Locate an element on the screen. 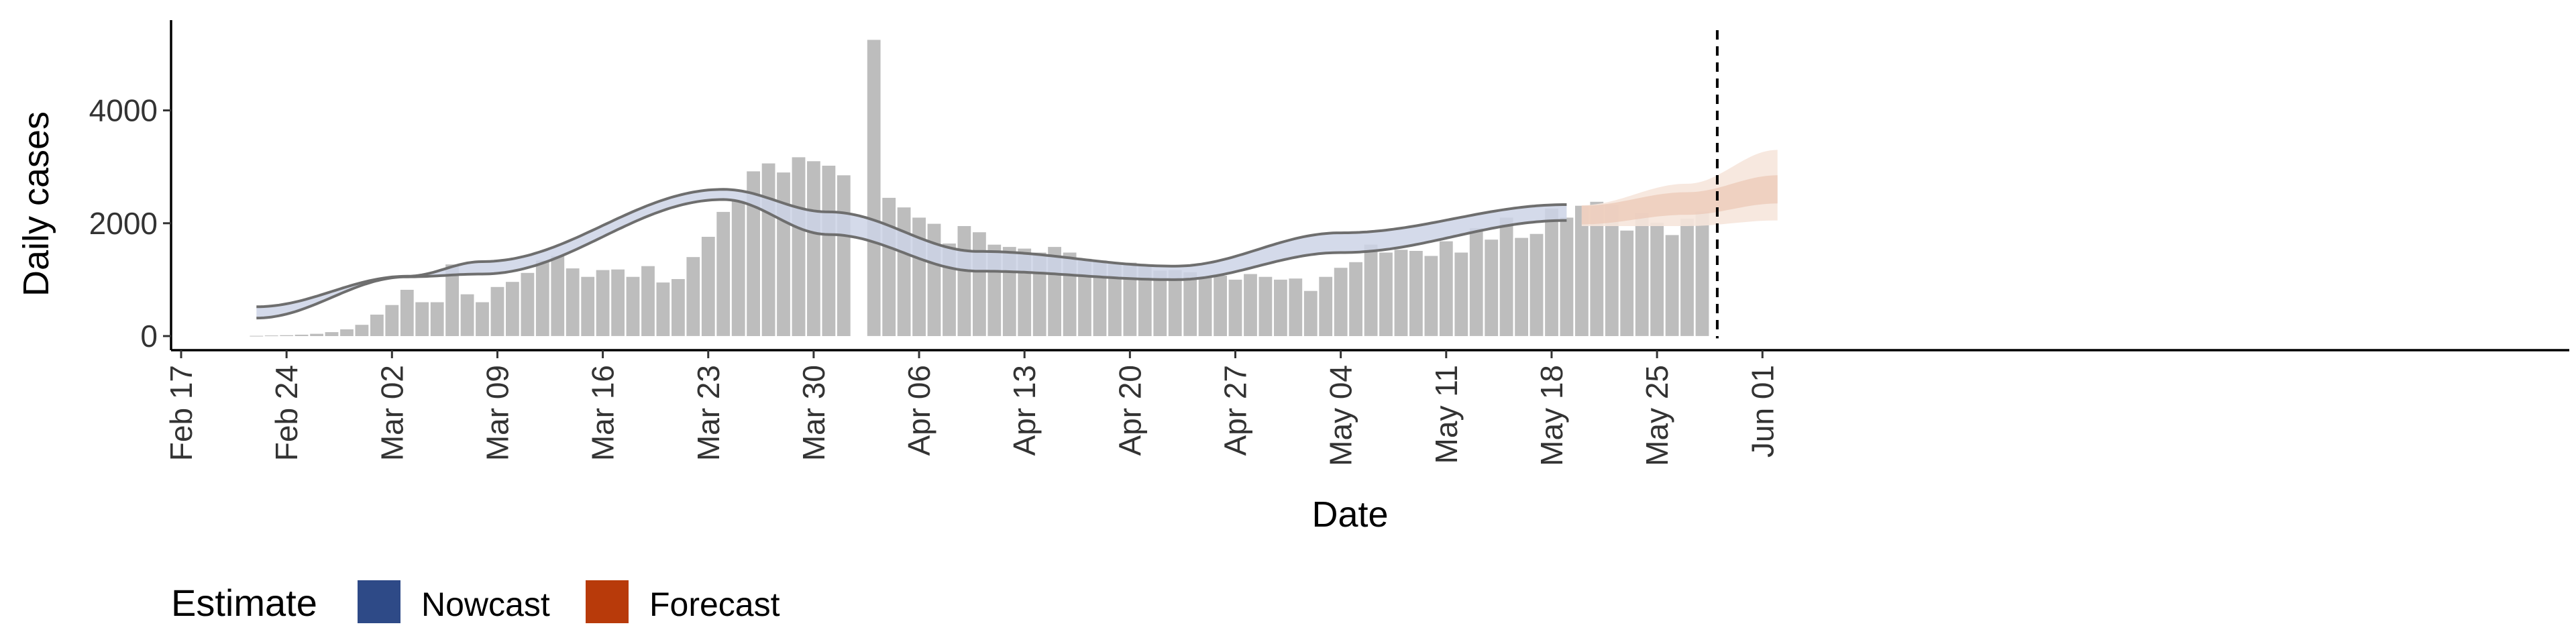 This screenshot has height=644, width=2576. x-tick-label: Mar 23 is located at coordinates (708, 413).